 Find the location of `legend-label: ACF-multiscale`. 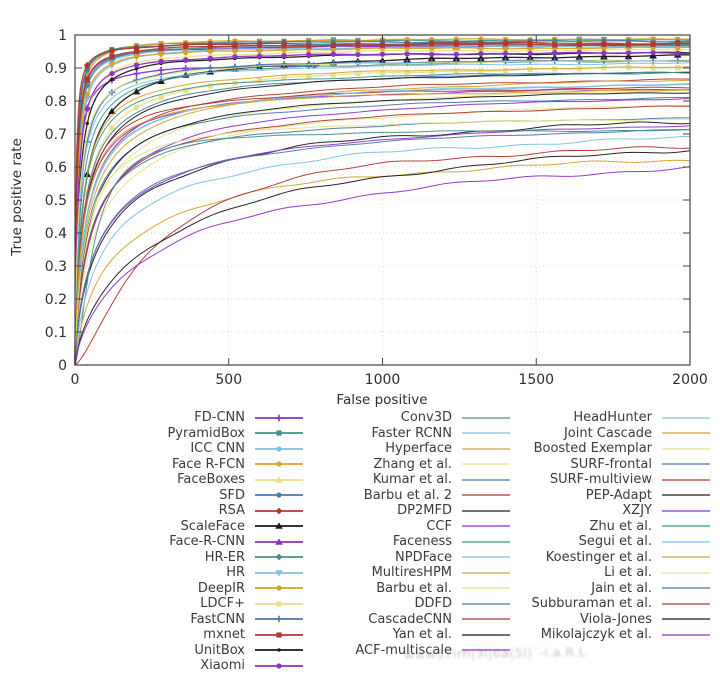

legend-label: ACF-multiscale is located at coordinates (403, 650).